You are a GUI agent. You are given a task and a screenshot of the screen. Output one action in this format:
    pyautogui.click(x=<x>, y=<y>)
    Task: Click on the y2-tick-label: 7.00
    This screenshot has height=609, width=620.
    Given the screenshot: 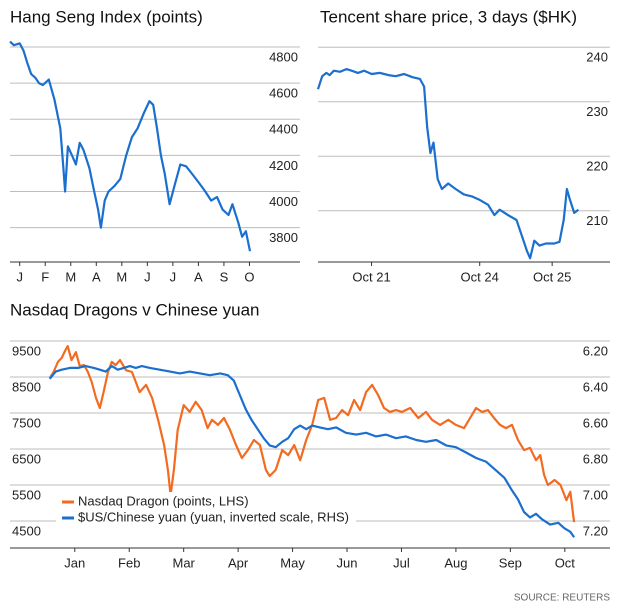 What is the action you would take?
    pyautogui.click(x=595, y=494)
    